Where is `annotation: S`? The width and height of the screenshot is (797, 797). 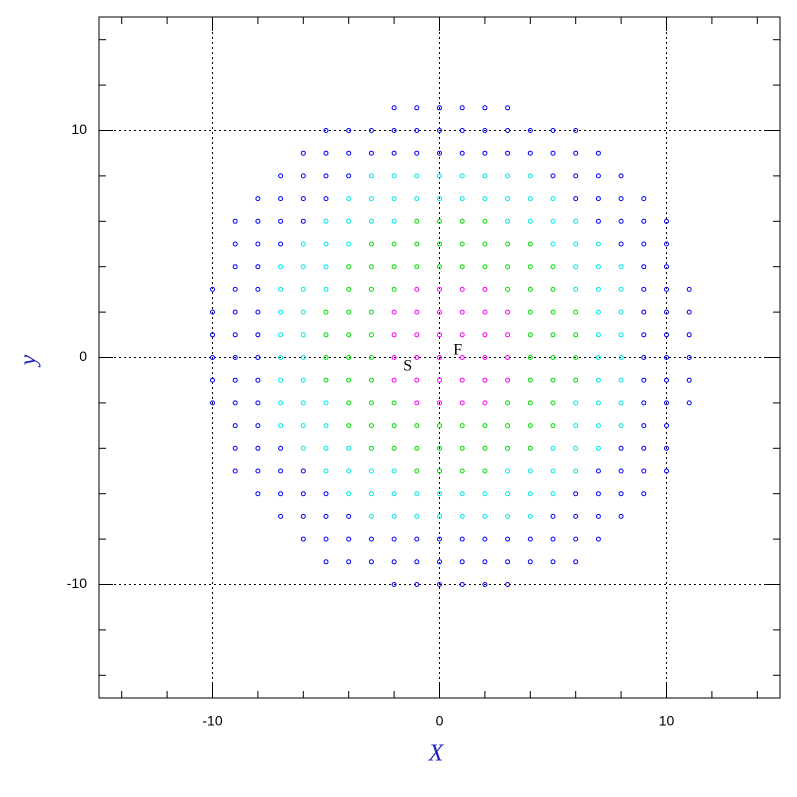 annotation: S is located at coordinates (407, 365).